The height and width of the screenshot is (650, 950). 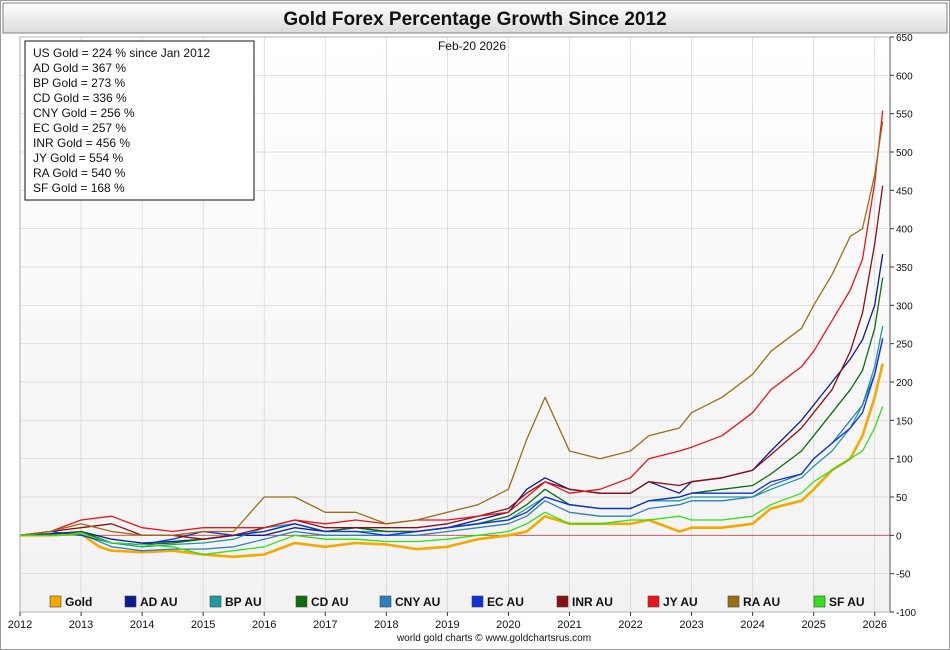 I want to click on legend-label: JY AU, so click(x=680, y=602).